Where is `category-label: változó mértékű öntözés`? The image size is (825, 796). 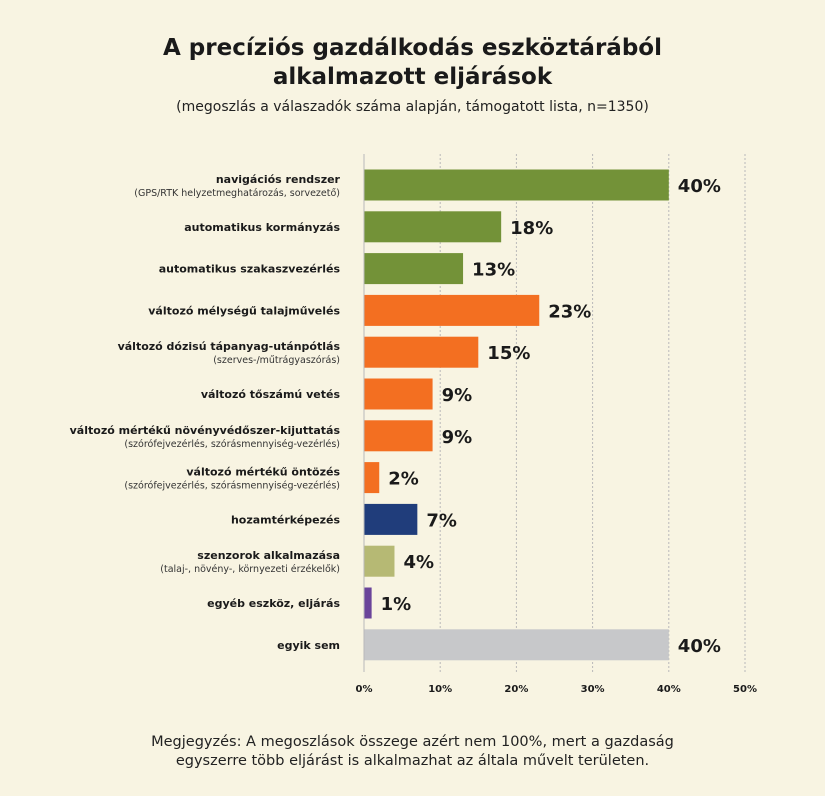
category-label: változó mértékű öntözés is located at coordinates (263, 472).